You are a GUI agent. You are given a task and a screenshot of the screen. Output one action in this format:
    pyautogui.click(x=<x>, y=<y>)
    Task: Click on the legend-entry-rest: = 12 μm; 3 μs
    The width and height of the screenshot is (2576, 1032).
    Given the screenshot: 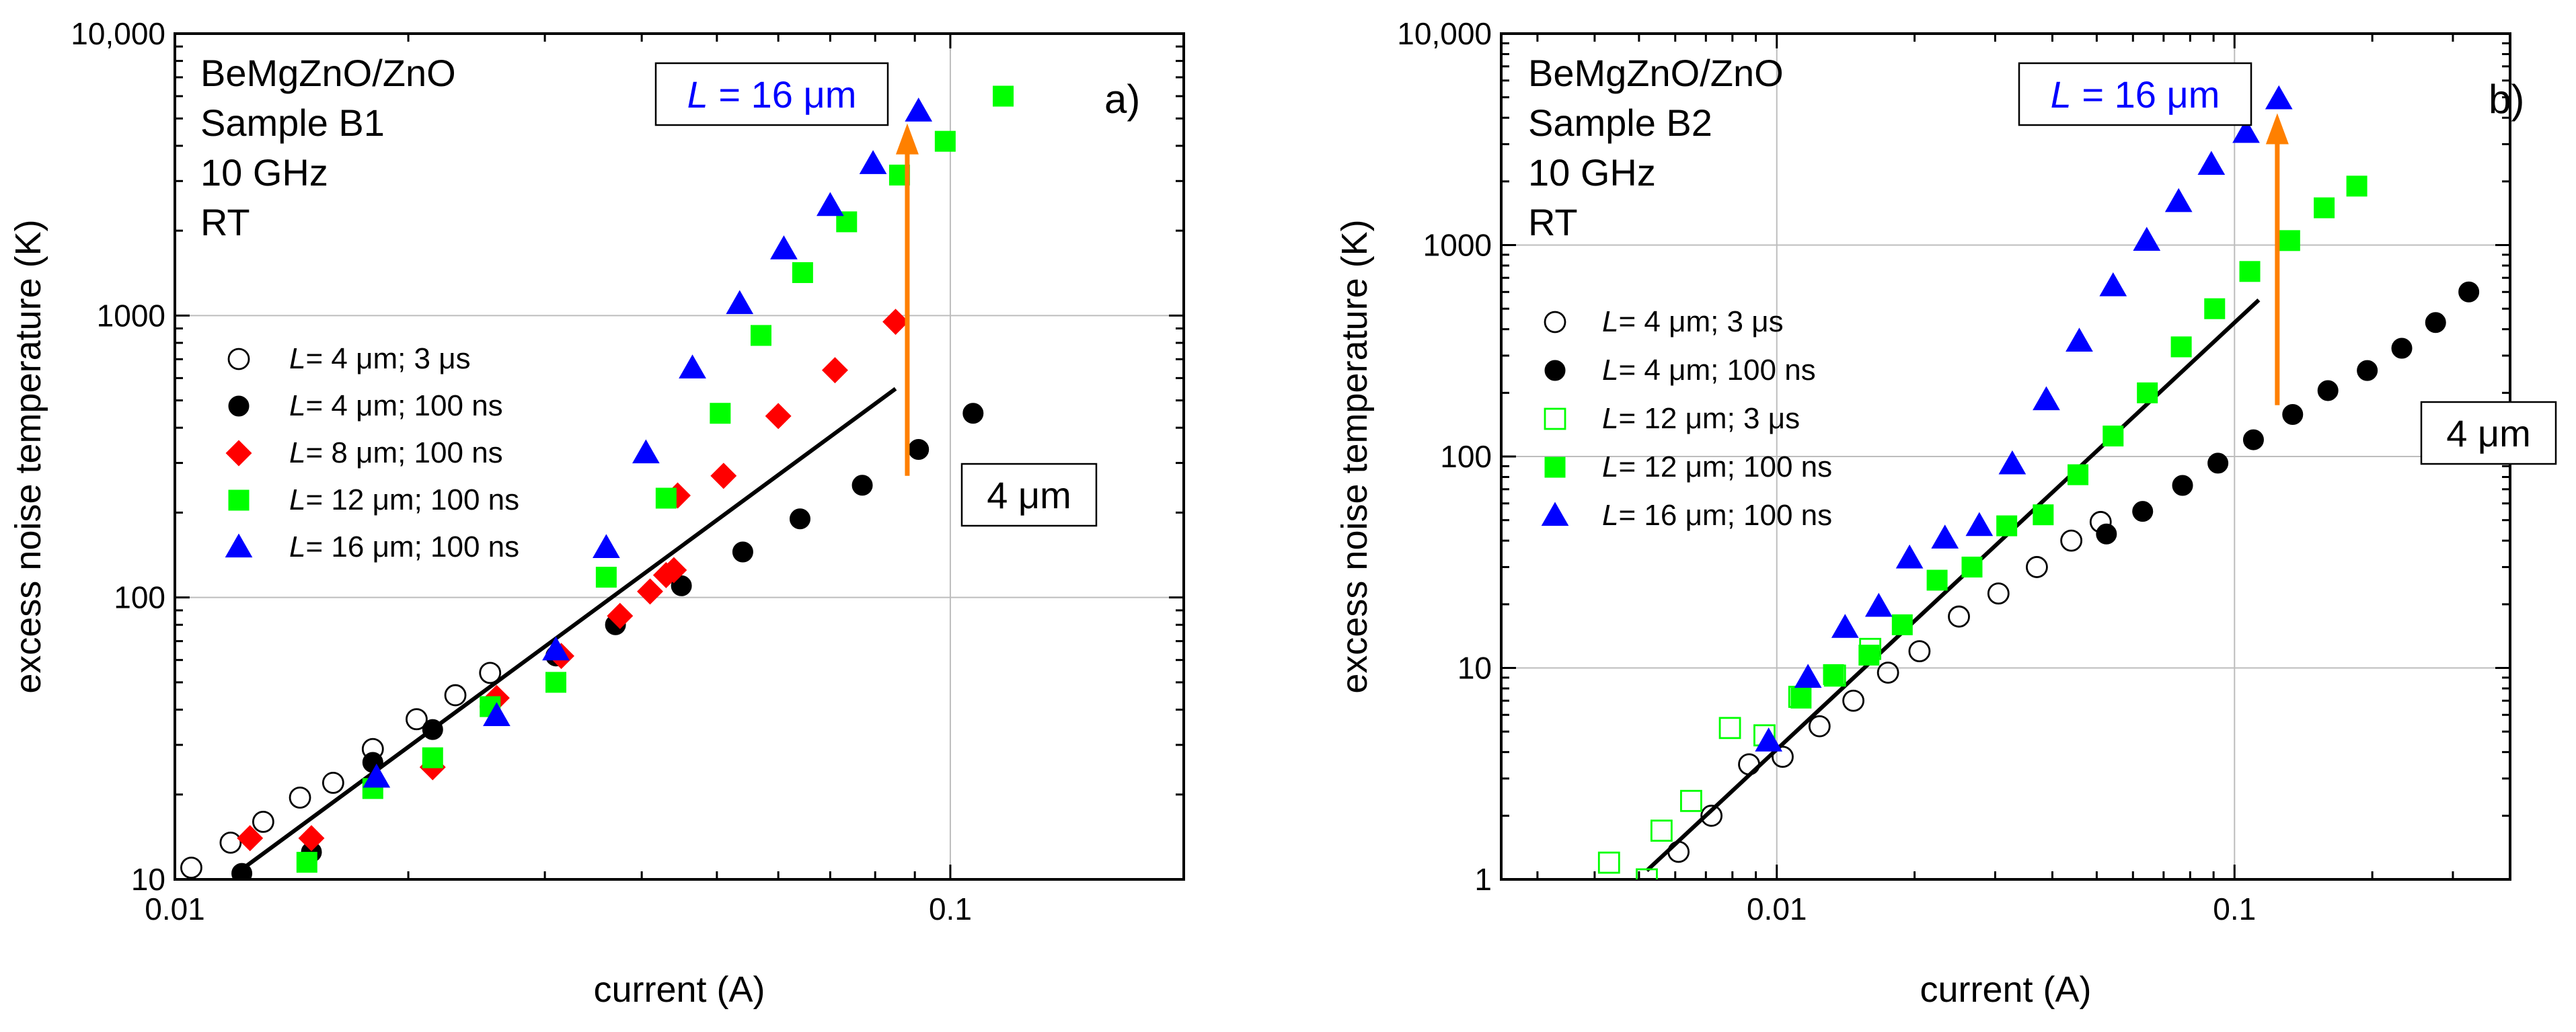 What is the action you would take?
    pyautogui.click(x=1709, y=418)
    